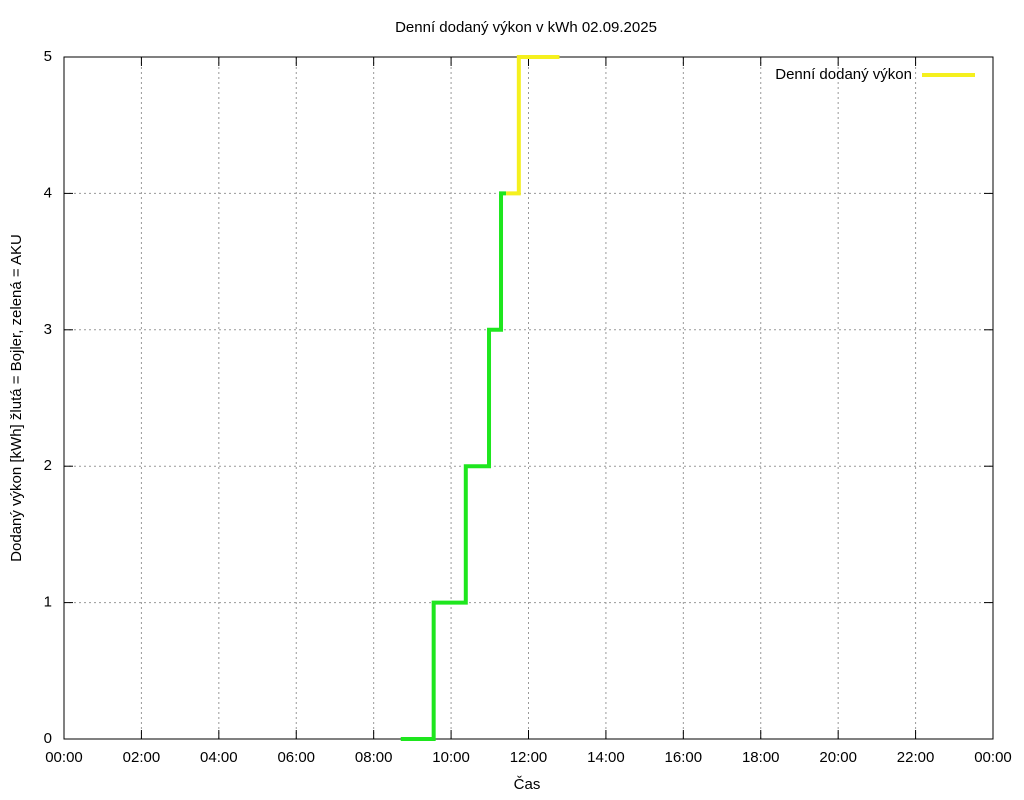  What do you see at coordinates (684, 757) in the screenshot?
I see `x-tick-label: 16:00` at bounding box center [684, 757].